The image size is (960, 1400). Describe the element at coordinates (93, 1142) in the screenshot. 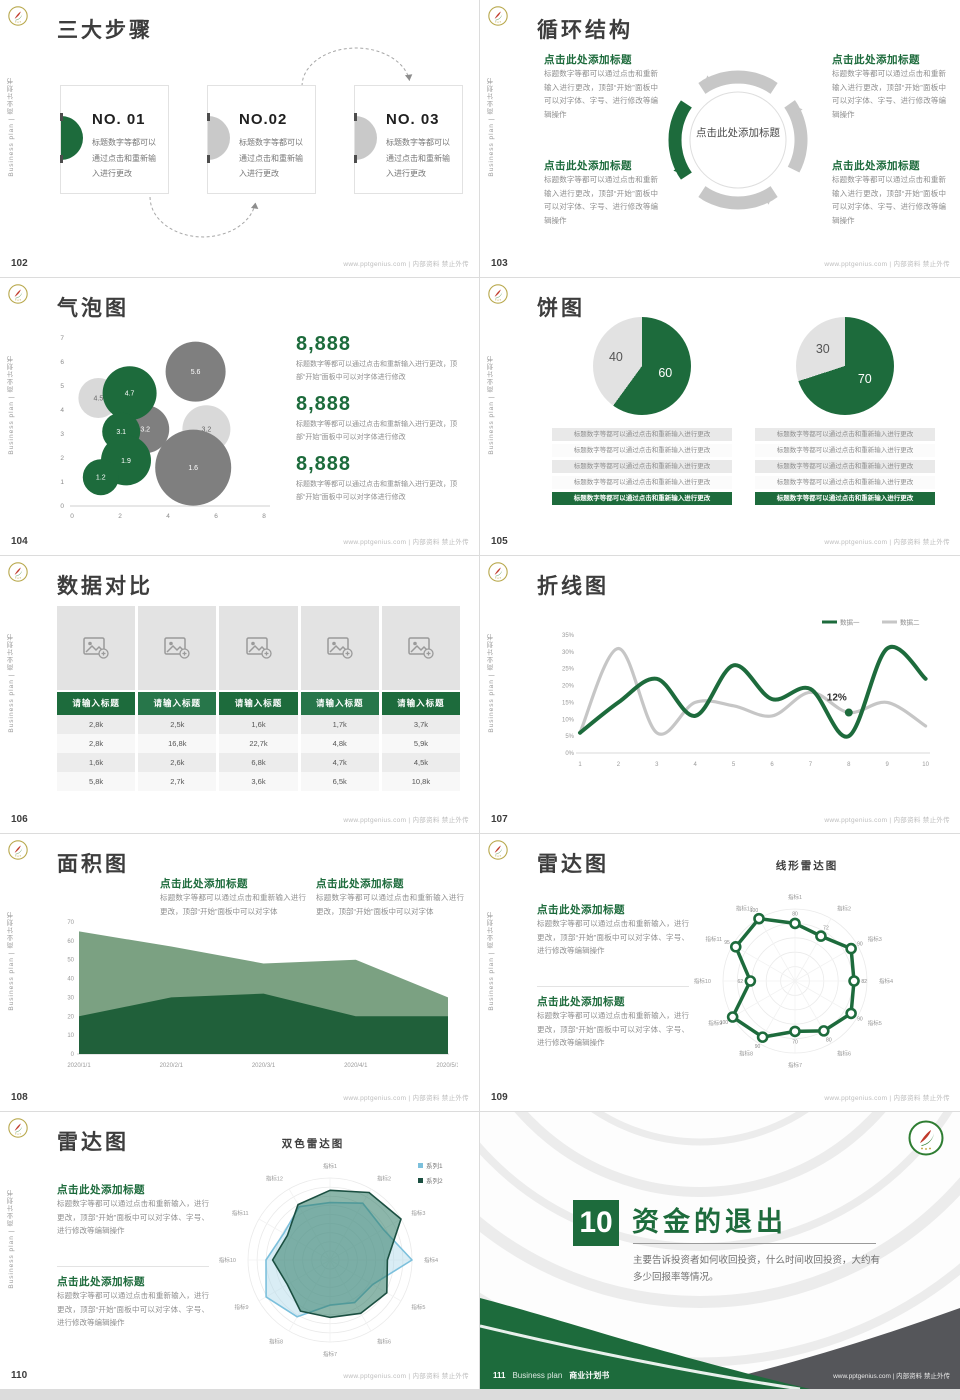

I see `page-title: 雷达图` at that location.